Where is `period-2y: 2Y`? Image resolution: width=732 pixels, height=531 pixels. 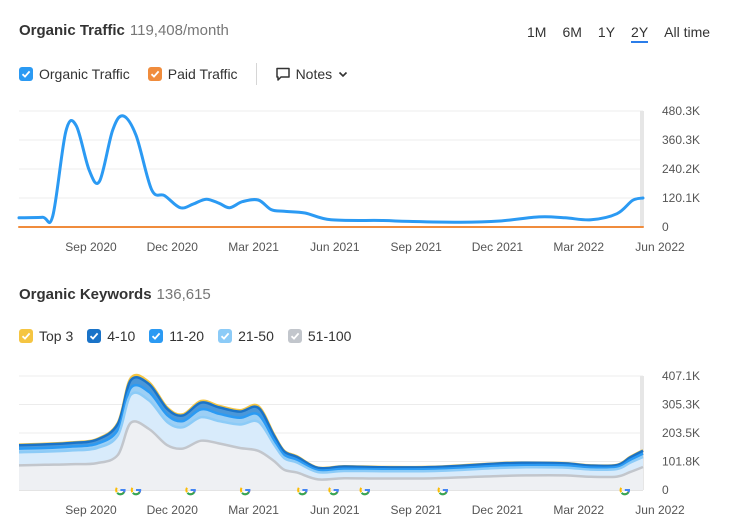
period-2y: 2Y is located at coordinates (640, 33).